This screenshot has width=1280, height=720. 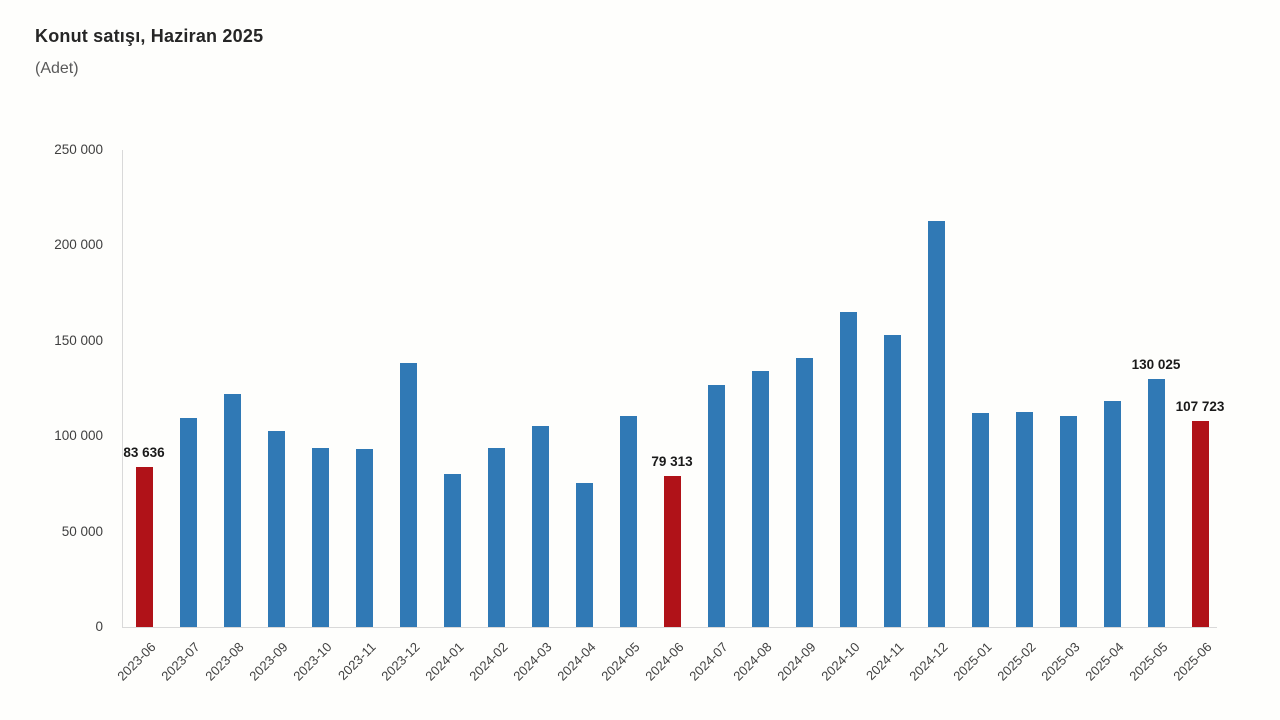 I want to click on x-tick-label-2024-10: 2024-10, so click(x=840, y=661).